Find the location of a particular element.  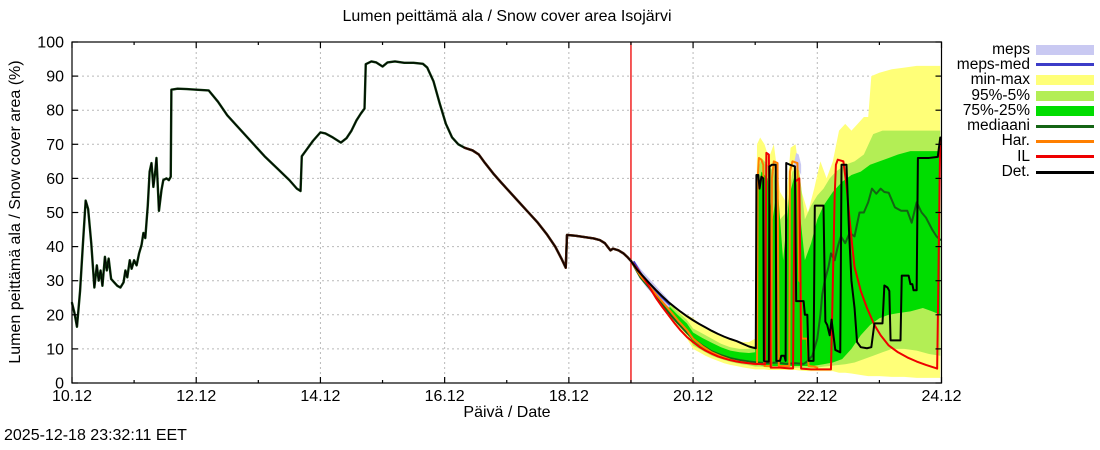

x-tick-label: 16.12 is located at coordinates (445, 396).